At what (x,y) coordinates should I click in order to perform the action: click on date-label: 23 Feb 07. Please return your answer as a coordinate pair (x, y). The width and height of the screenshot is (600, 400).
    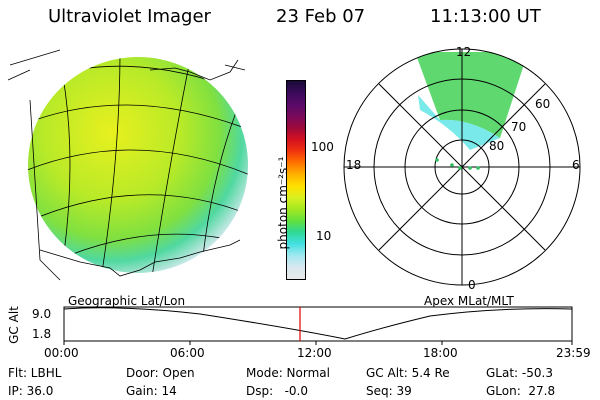
    Looking at the image, I should click on (321, 16).